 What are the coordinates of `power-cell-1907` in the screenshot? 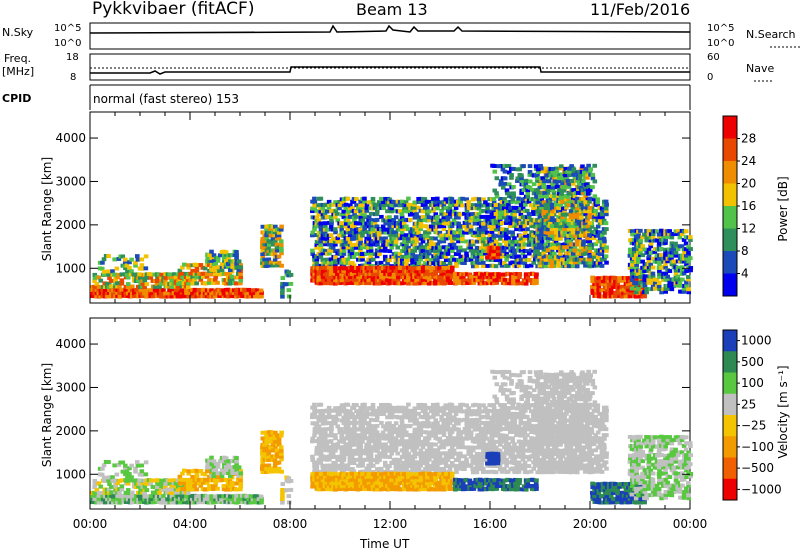 It's located at (510, 241).